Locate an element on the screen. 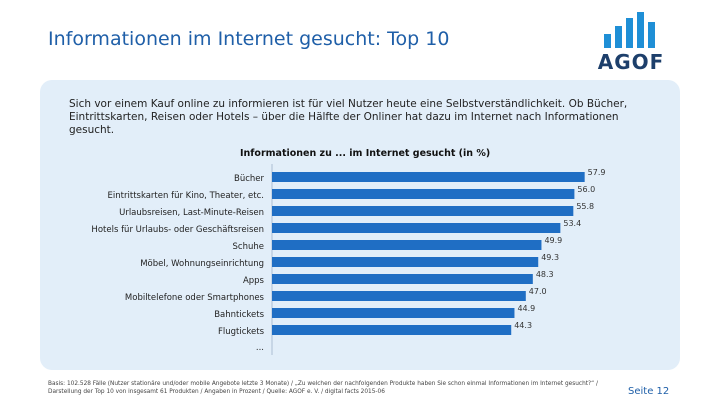  value-label: 56.0 is located at coordinates (586, 189).